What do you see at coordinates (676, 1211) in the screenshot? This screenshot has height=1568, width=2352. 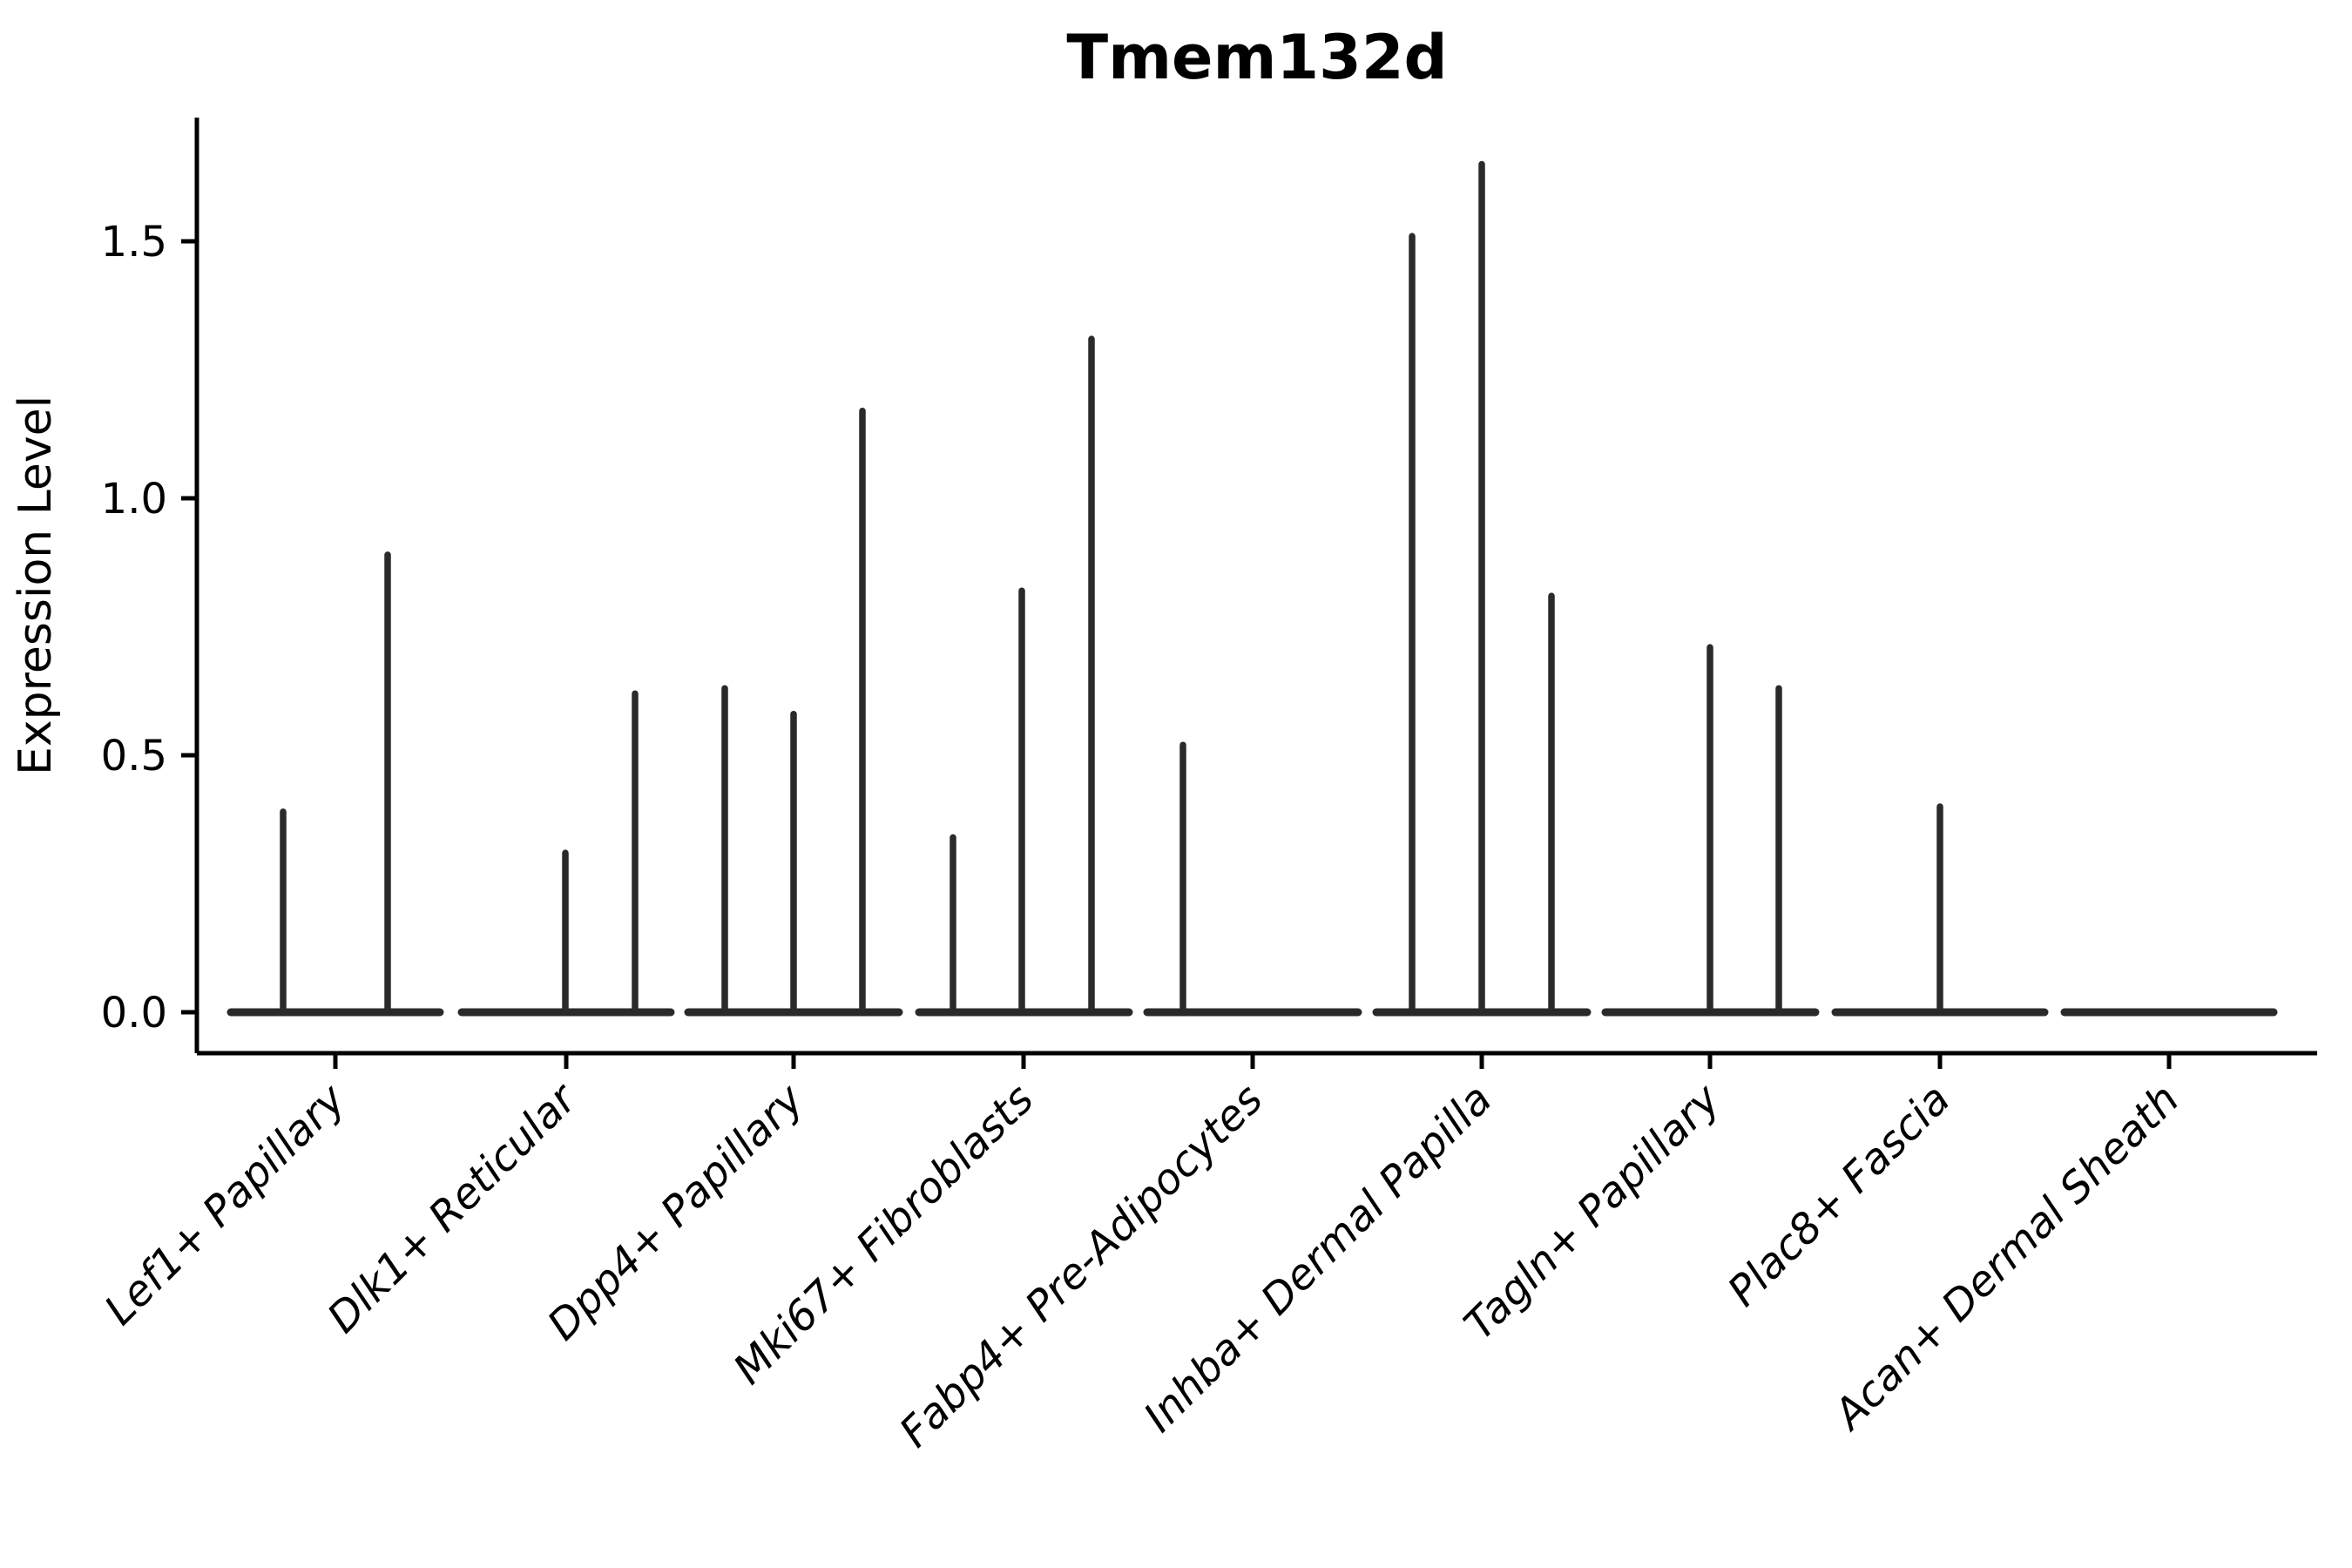 I see `x-tick-label: Dpp4+ Papillary` at bounding box center [676, 1211].